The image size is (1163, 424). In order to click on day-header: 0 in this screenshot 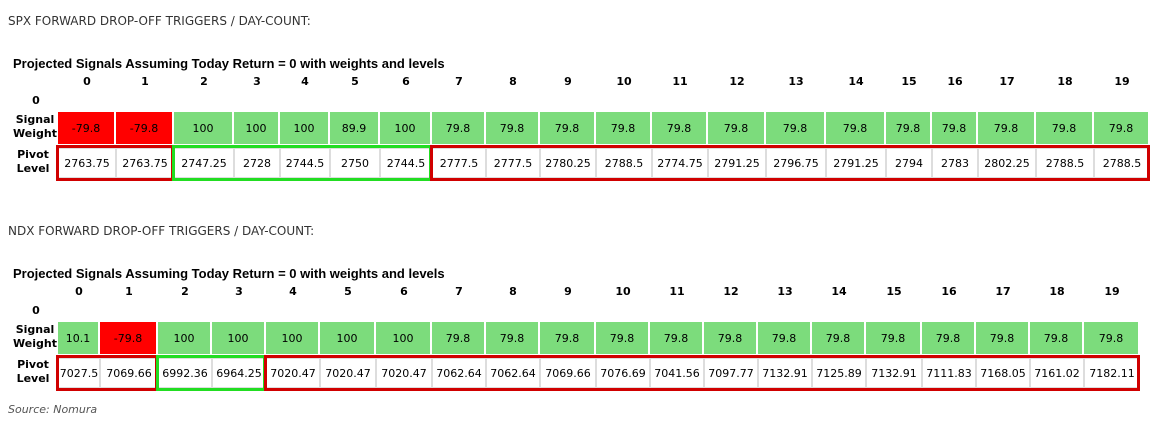, I will do `click(87, 81)`.